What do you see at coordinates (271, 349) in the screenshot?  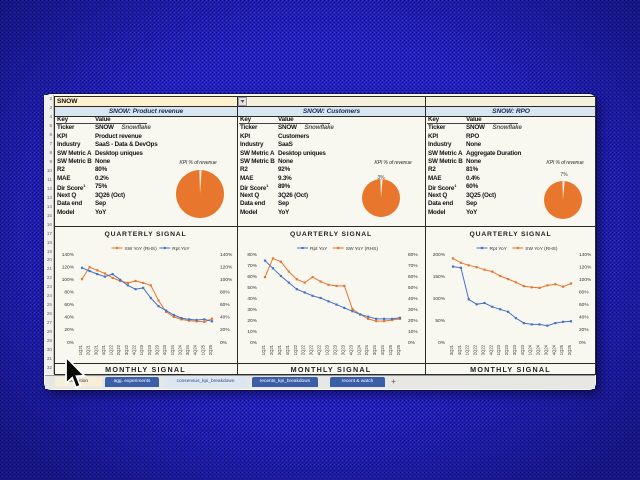 I see `svg-text: 2Q21` at bounding box center [271, 349].